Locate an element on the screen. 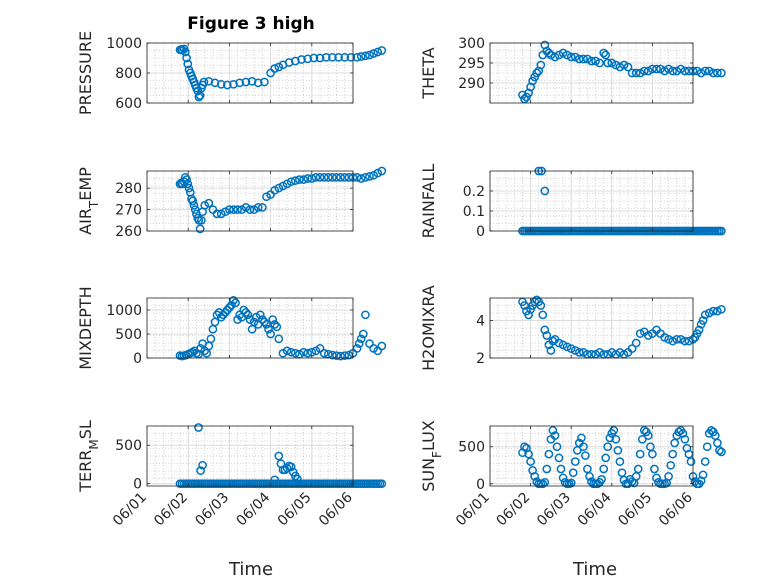  x-tick-label: 06/04 is located at coordinates (595, 509).